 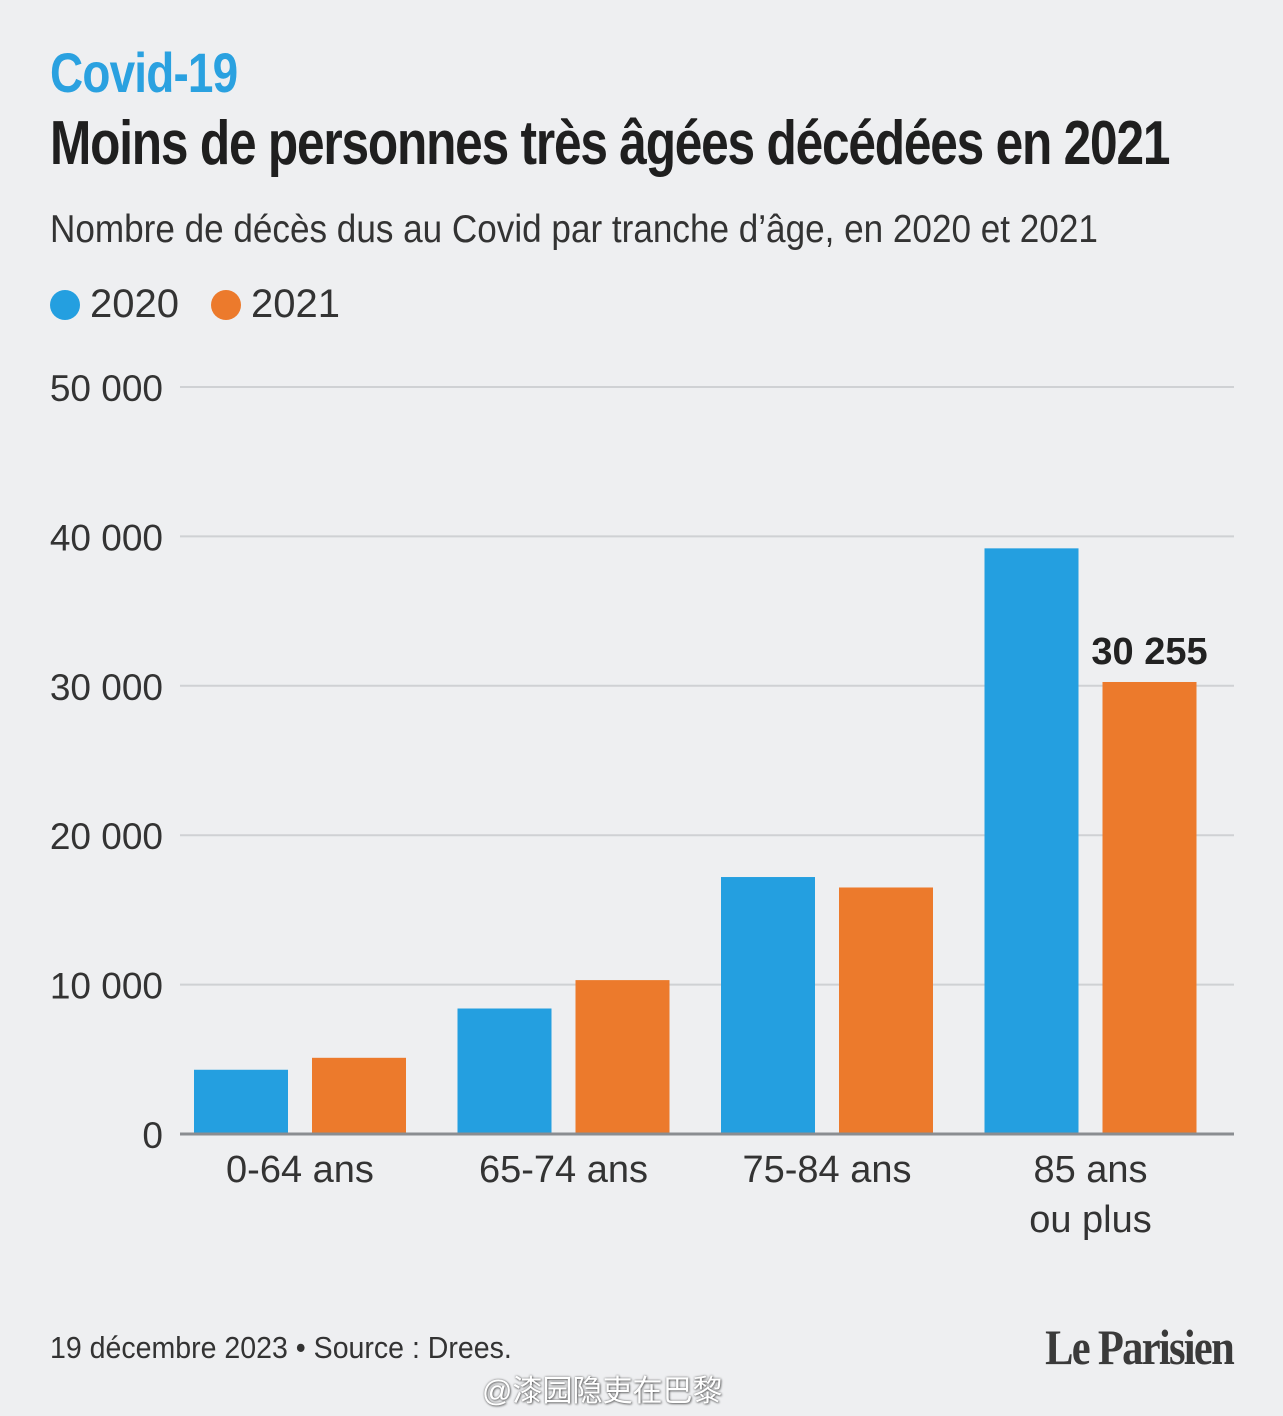 I want to click on source-note: 19 décembre 2023 • Source : Drees., so click(x=281, y=1347).